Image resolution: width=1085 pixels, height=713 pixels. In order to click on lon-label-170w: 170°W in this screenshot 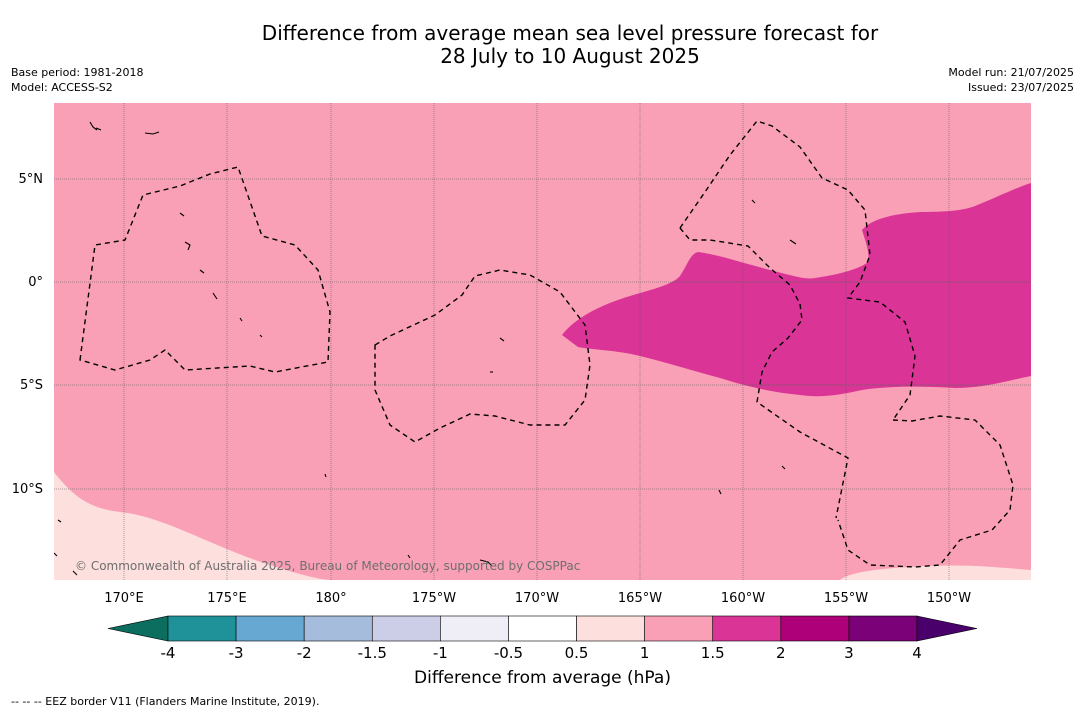, I will do `click(537, 598)`.